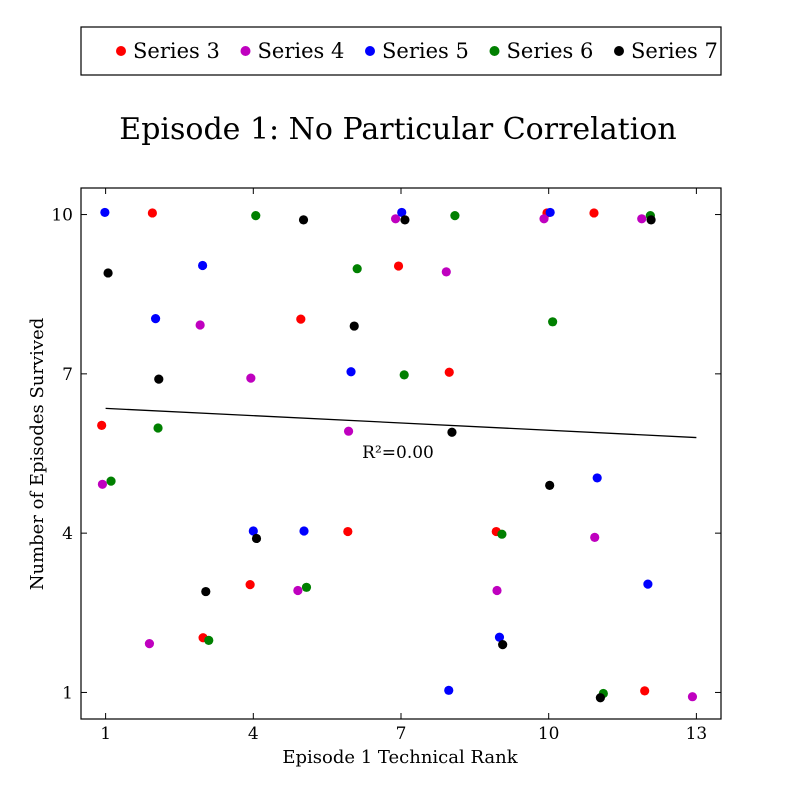 The image size is (800, 800). What do you see at coordinates (549, 734) in the screenshot?
I see `x-tick-label: 10` at bounding box center [549, 734].